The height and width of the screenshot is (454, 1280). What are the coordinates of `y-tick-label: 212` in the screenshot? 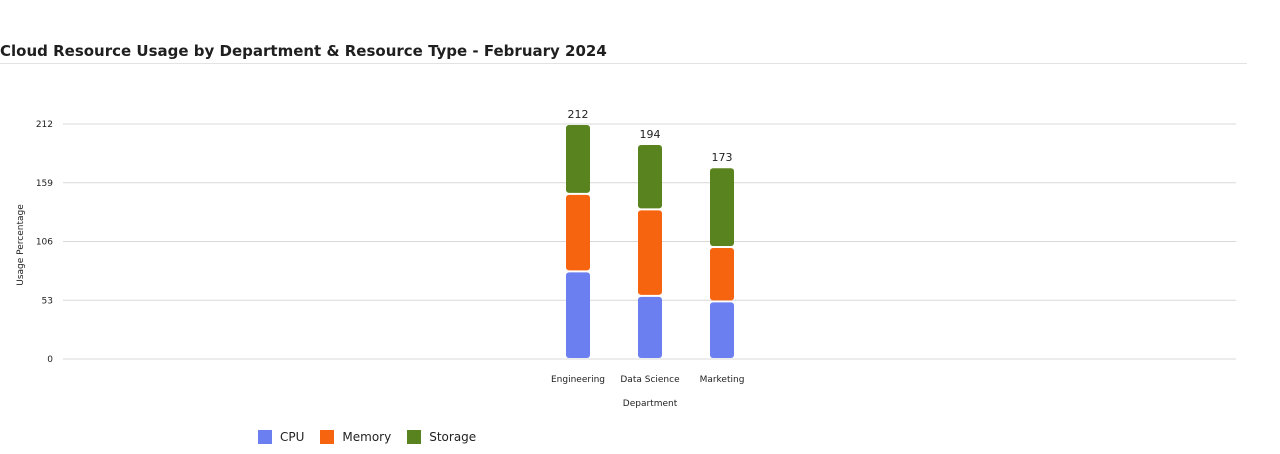 It's located at (44, 125).